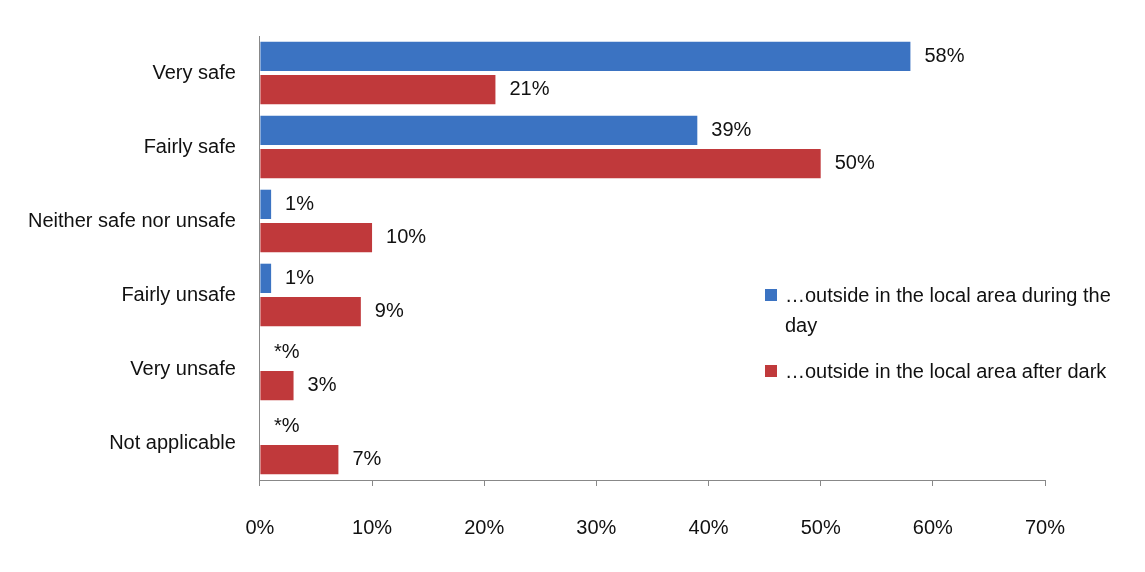  Describe the element at coordinates (189, 145) in the screenshot. I see `y-tick-label: Fairly safe` at that location.